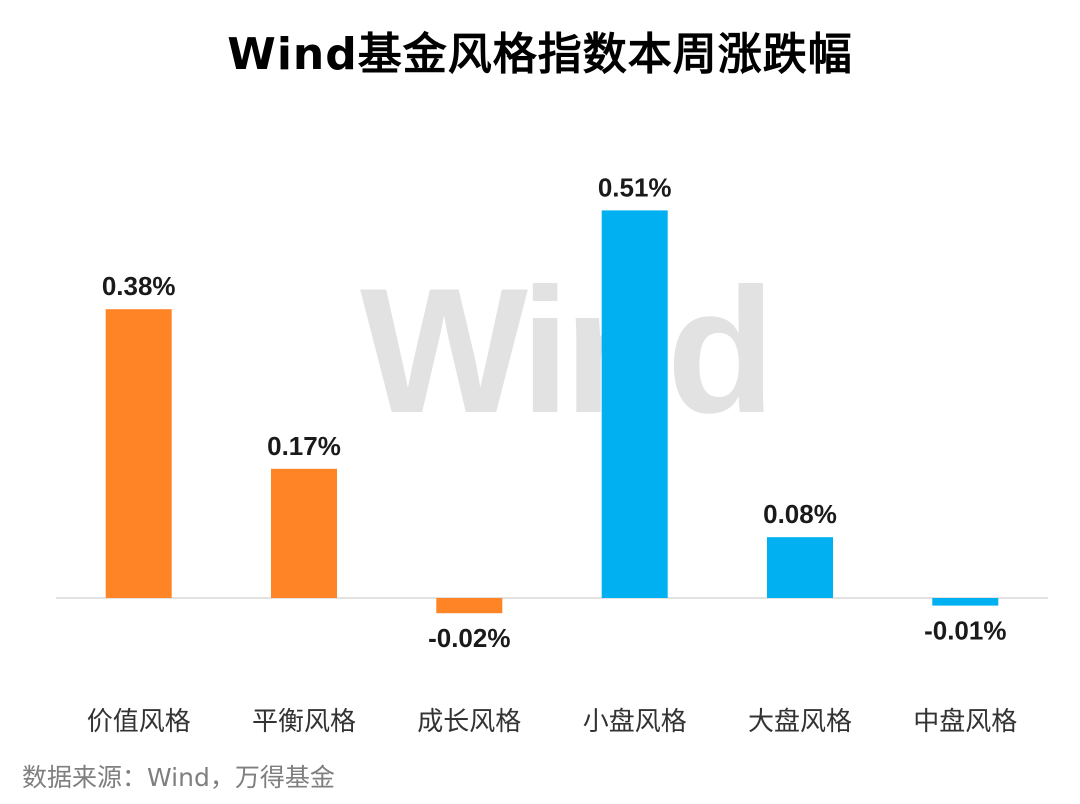  I want to click on source-note: 数据来源：Wind，万得基金, so click(178, 777).